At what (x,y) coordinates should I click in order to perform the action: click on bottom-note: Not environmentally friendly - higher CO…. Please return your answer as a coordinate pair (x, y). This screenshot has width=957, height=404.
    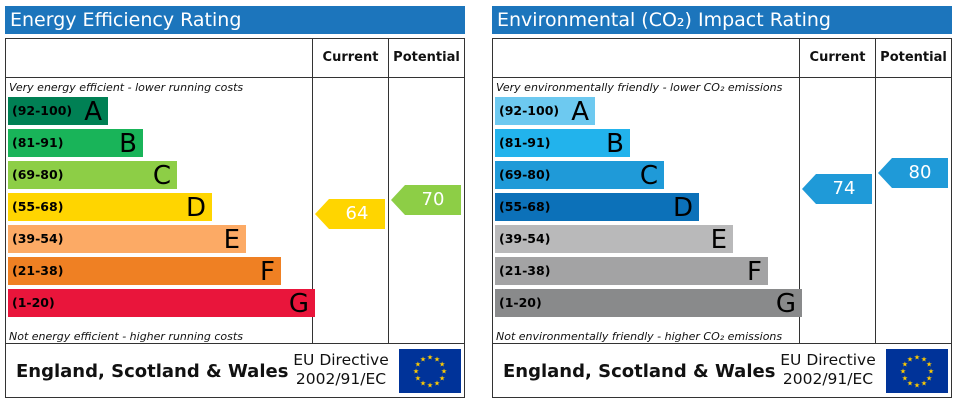
    Looking at the image, I should click on (639, 336).